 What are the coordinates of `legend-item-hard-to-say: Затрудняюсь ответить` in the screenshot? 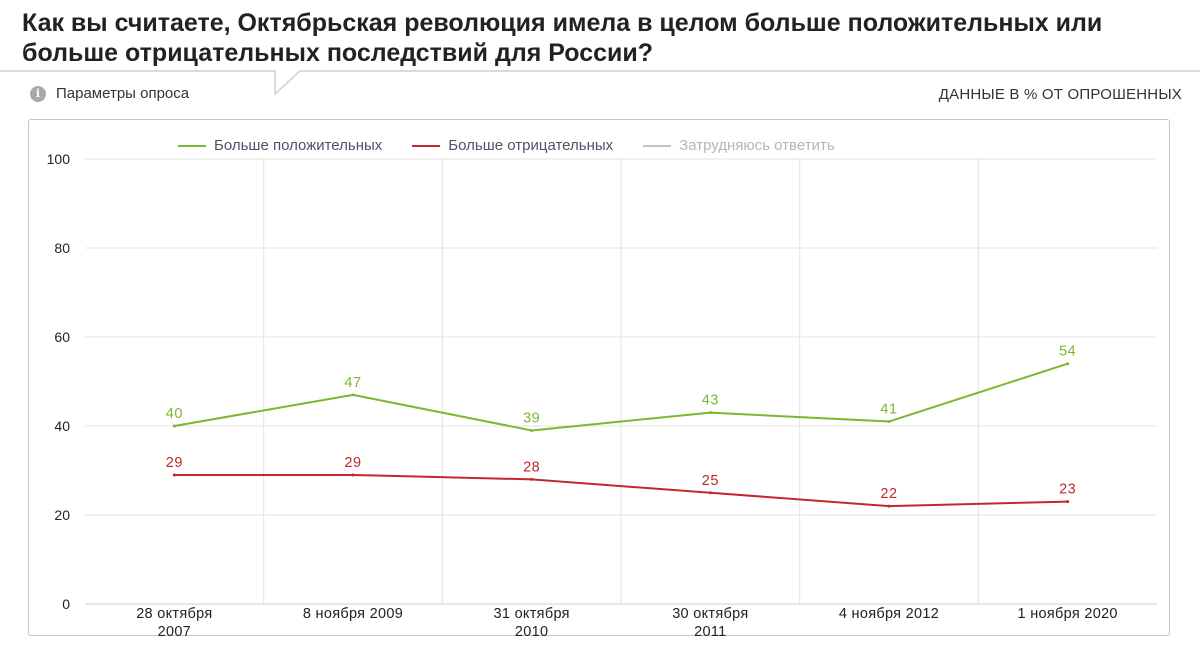 It's located at (739, 145).